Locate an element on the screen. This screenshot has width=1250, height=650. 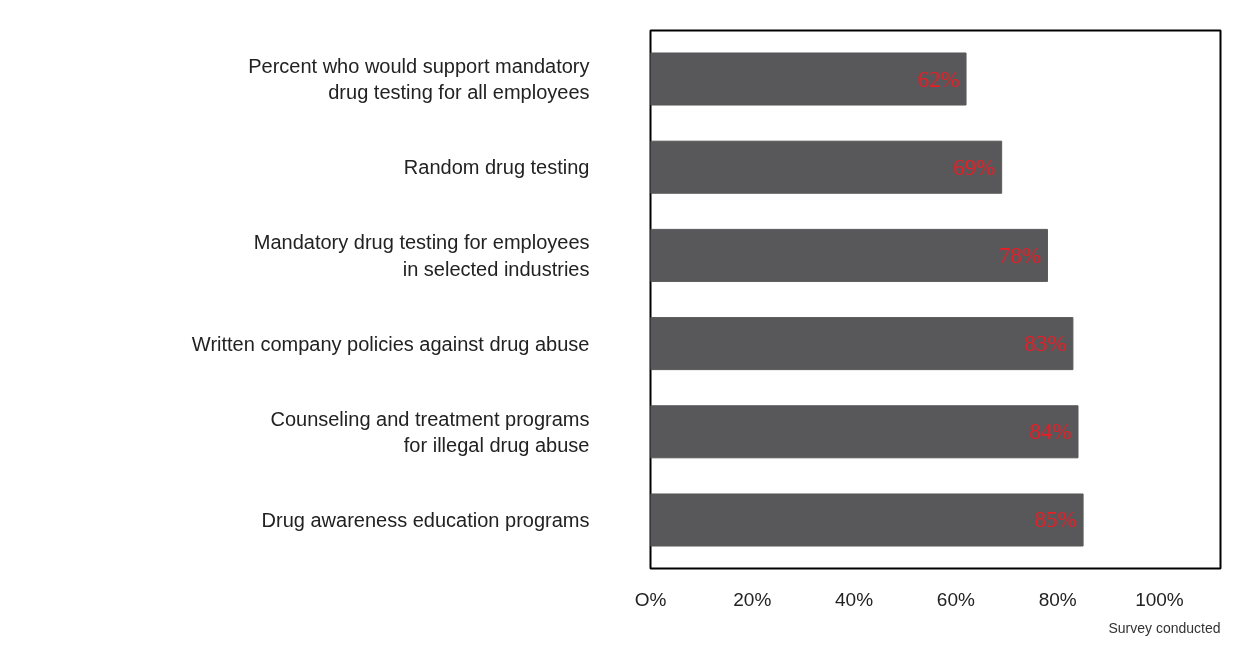
y-tick-label: Counseling and treatment programs for illegal drug abuse is located at coordinates (430, 431).